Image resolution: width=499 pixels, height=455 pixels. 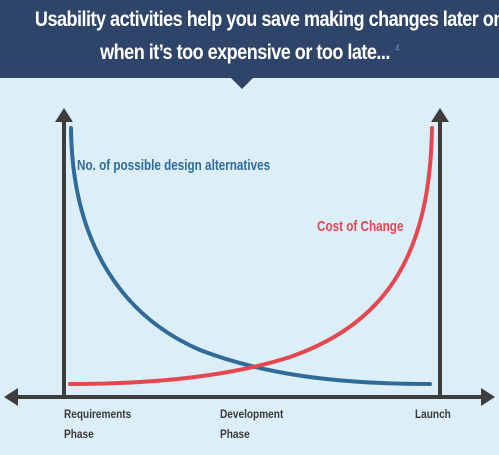 I want to click on headline-line-2: when it’s too expensive or too late... 4, so click(x=249, y=53).